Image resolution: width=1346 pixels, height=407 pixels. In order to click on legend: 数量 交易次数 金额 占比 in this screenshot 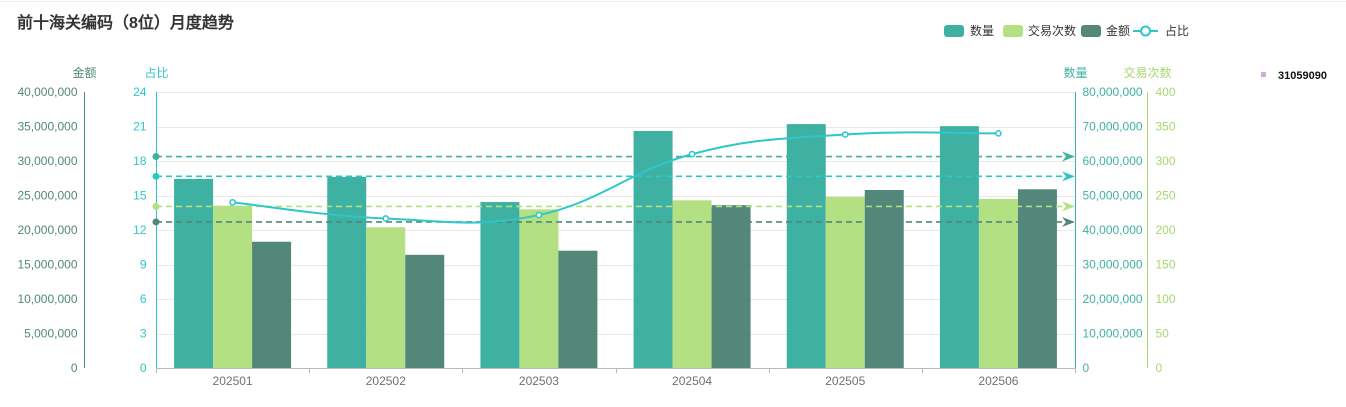, I will do `click(1066, 30)`.